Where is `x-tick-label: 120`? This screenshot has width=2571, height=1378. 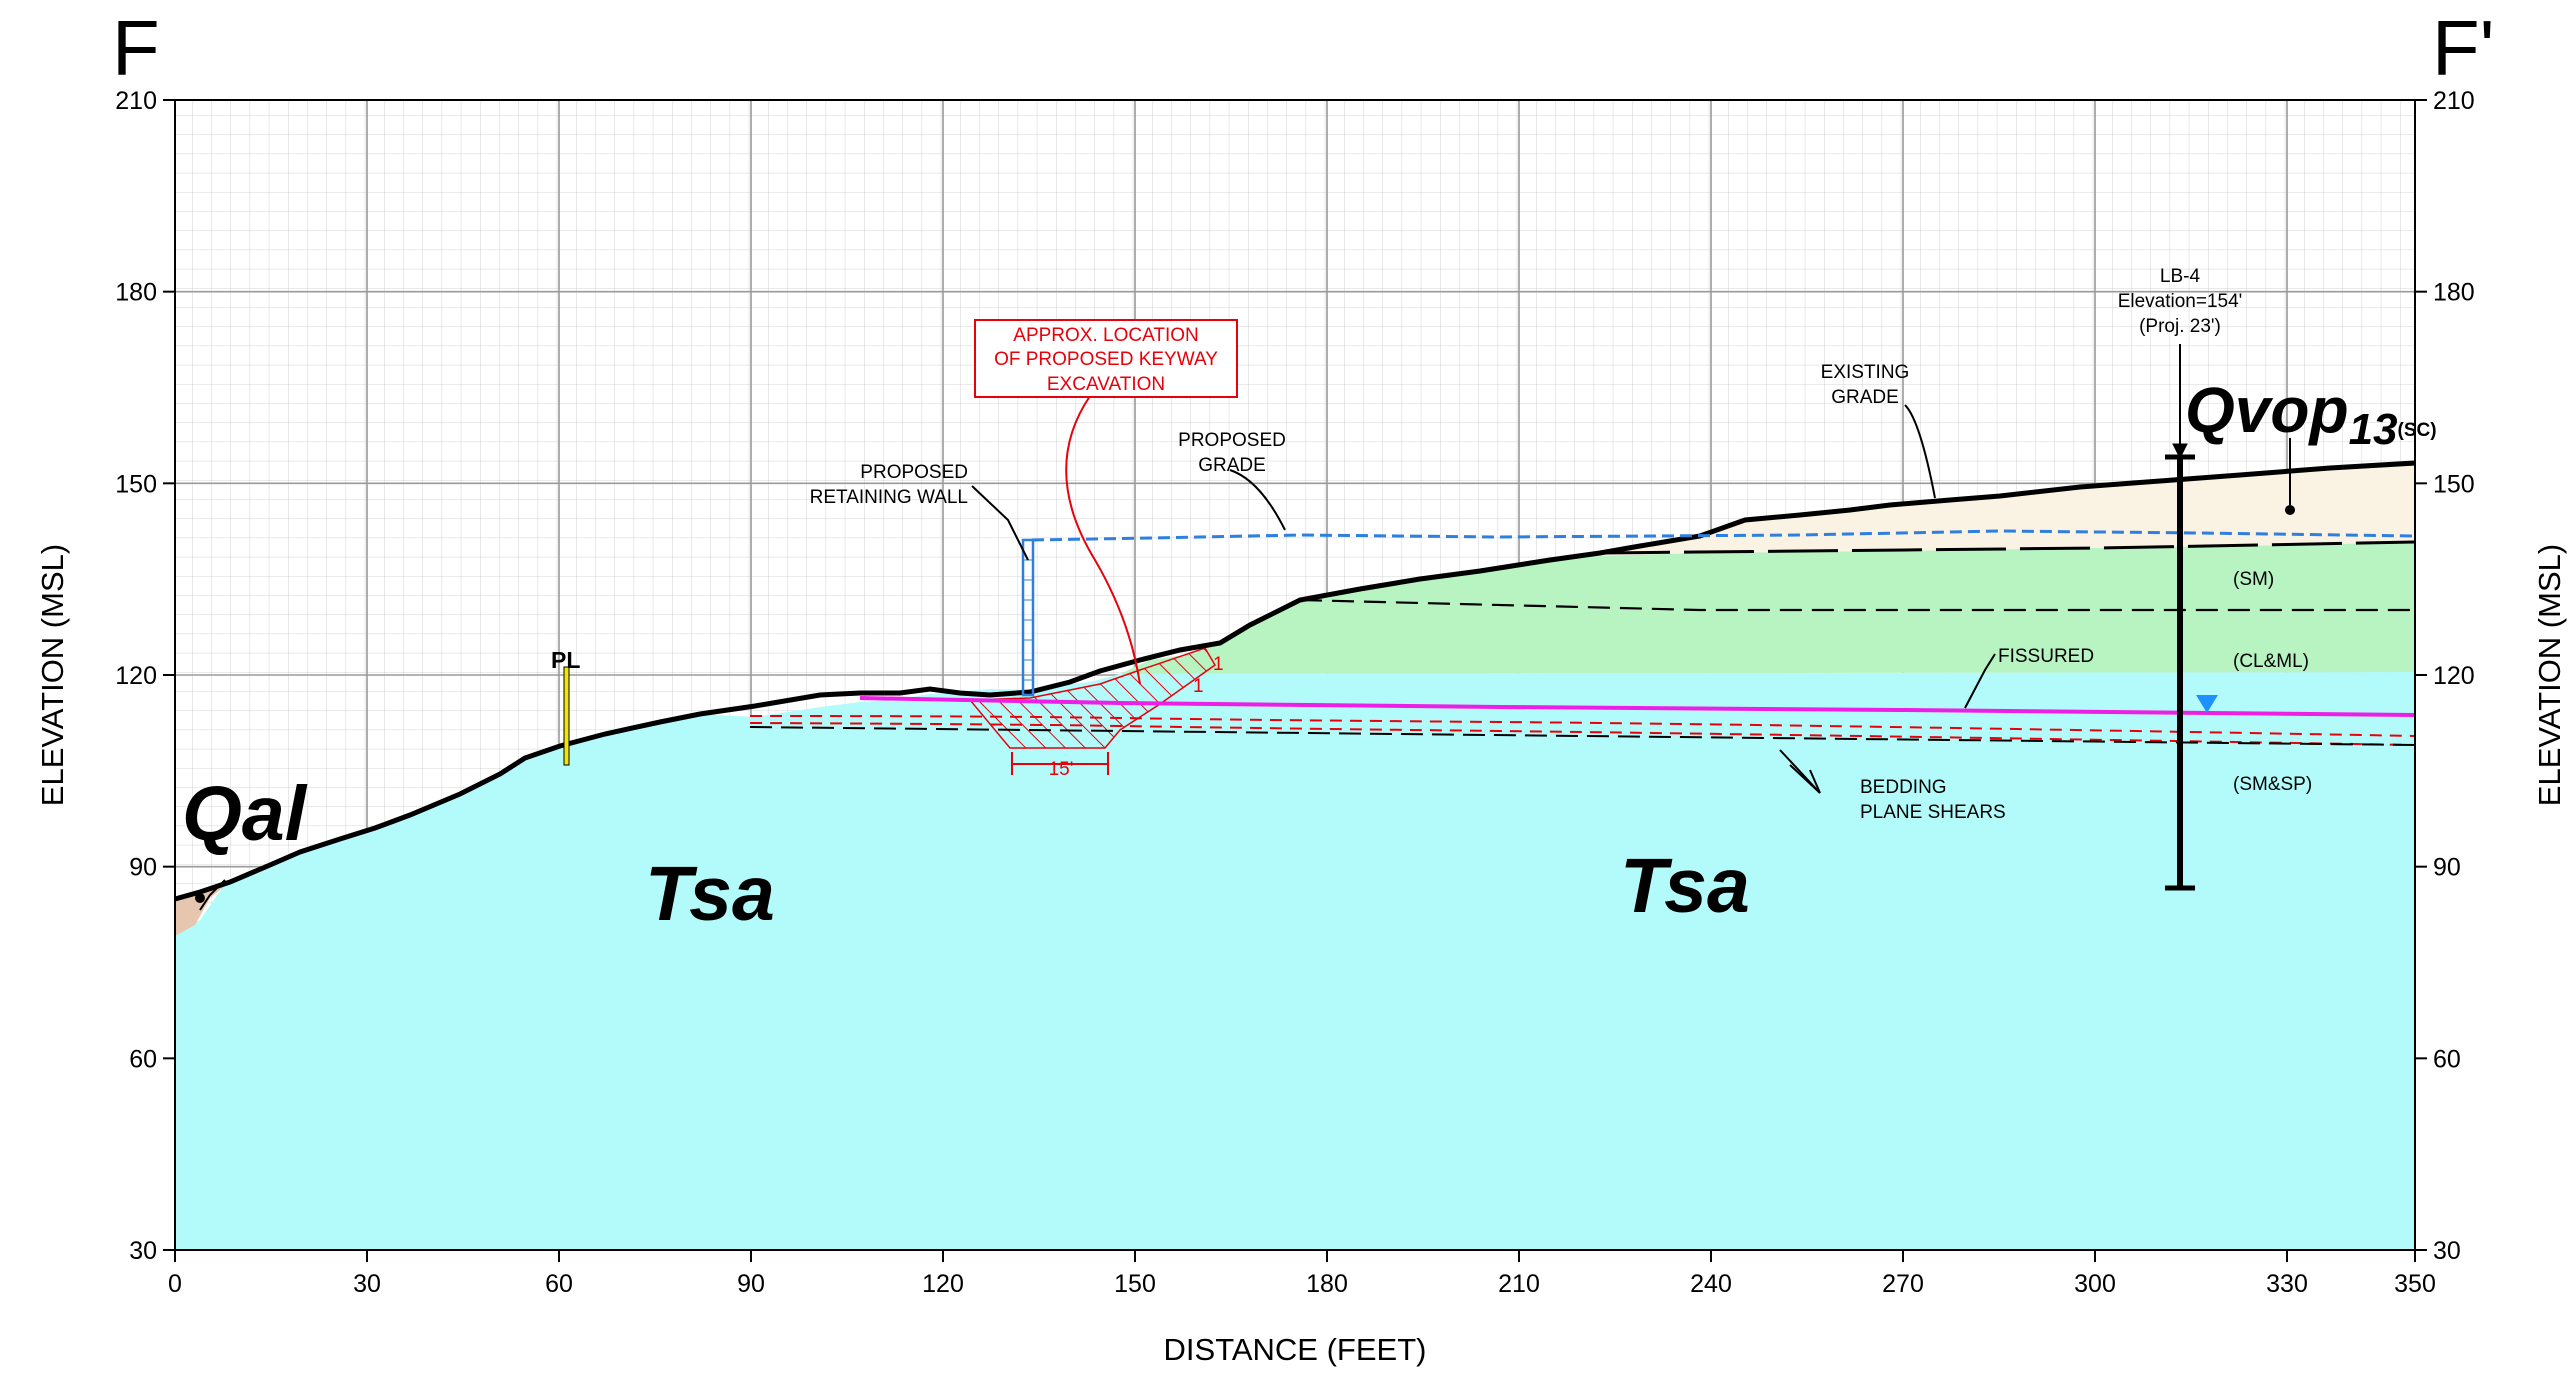 x-tick-label: 120 is located at coordinates (943, 1284).